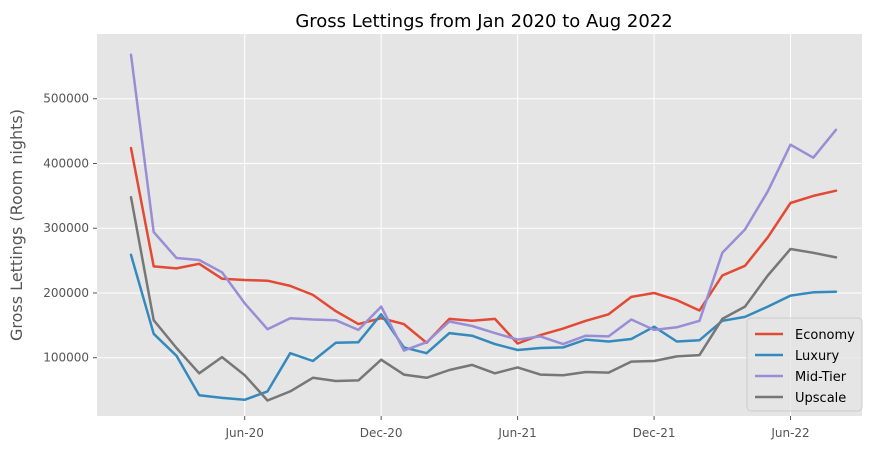 The image size is (880, 452). What do you see at coordinates (244, 433) in the screenshot?
I see `x-tick-label: Jun-20` at bounding box center [244, 433].